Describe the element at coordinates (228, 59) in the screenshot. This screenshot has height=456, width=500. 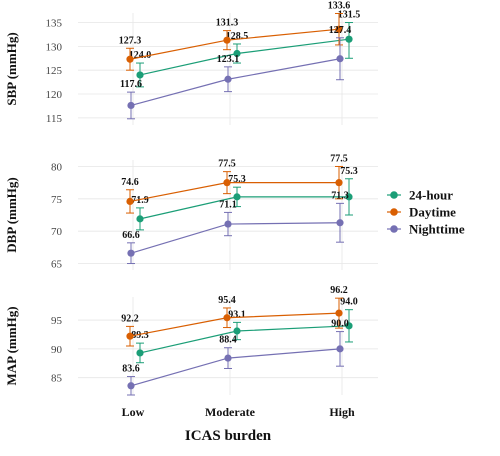
I see `data-label: 123.1` at that location.